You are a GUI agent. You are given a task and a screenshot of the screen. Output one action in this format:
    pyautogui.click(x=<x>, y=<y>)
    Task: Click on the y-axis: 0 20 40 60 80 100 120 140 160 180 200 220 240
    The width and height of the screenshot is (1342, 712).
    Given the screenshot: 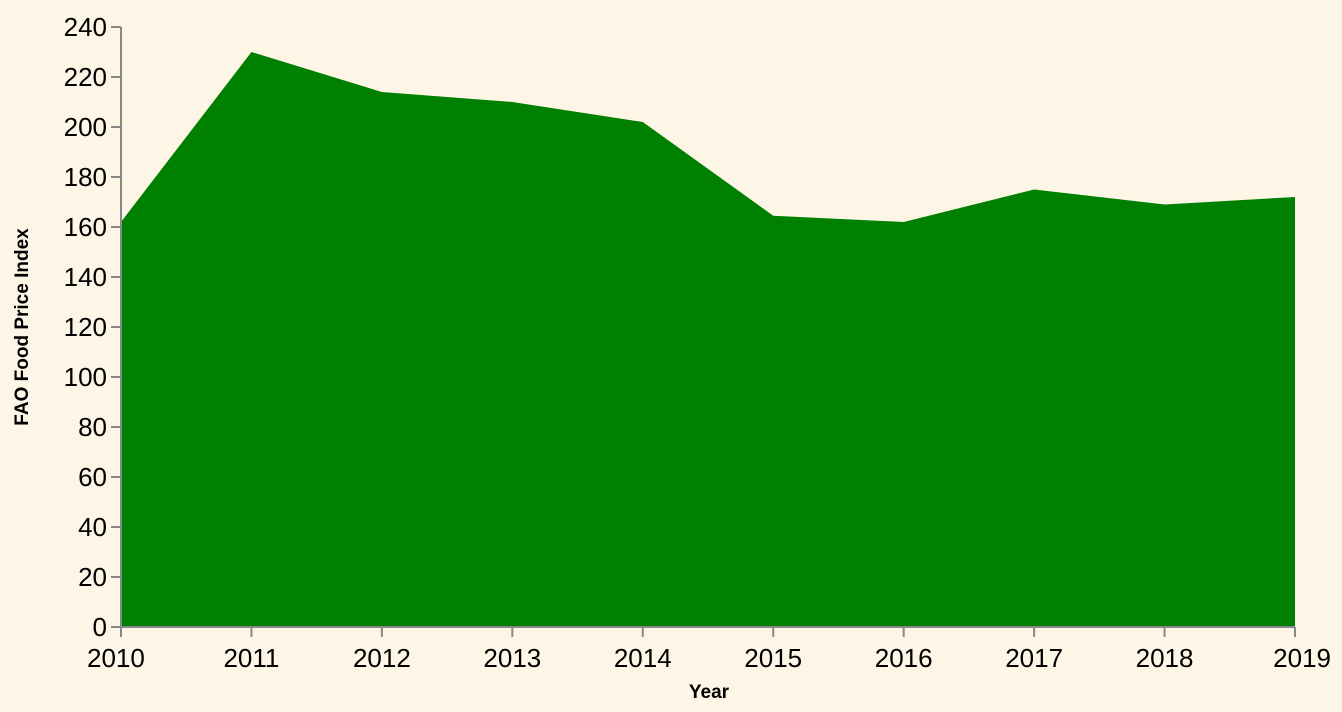 What is the action you would take?
    pyautogui.click(x=93, y=327)
    